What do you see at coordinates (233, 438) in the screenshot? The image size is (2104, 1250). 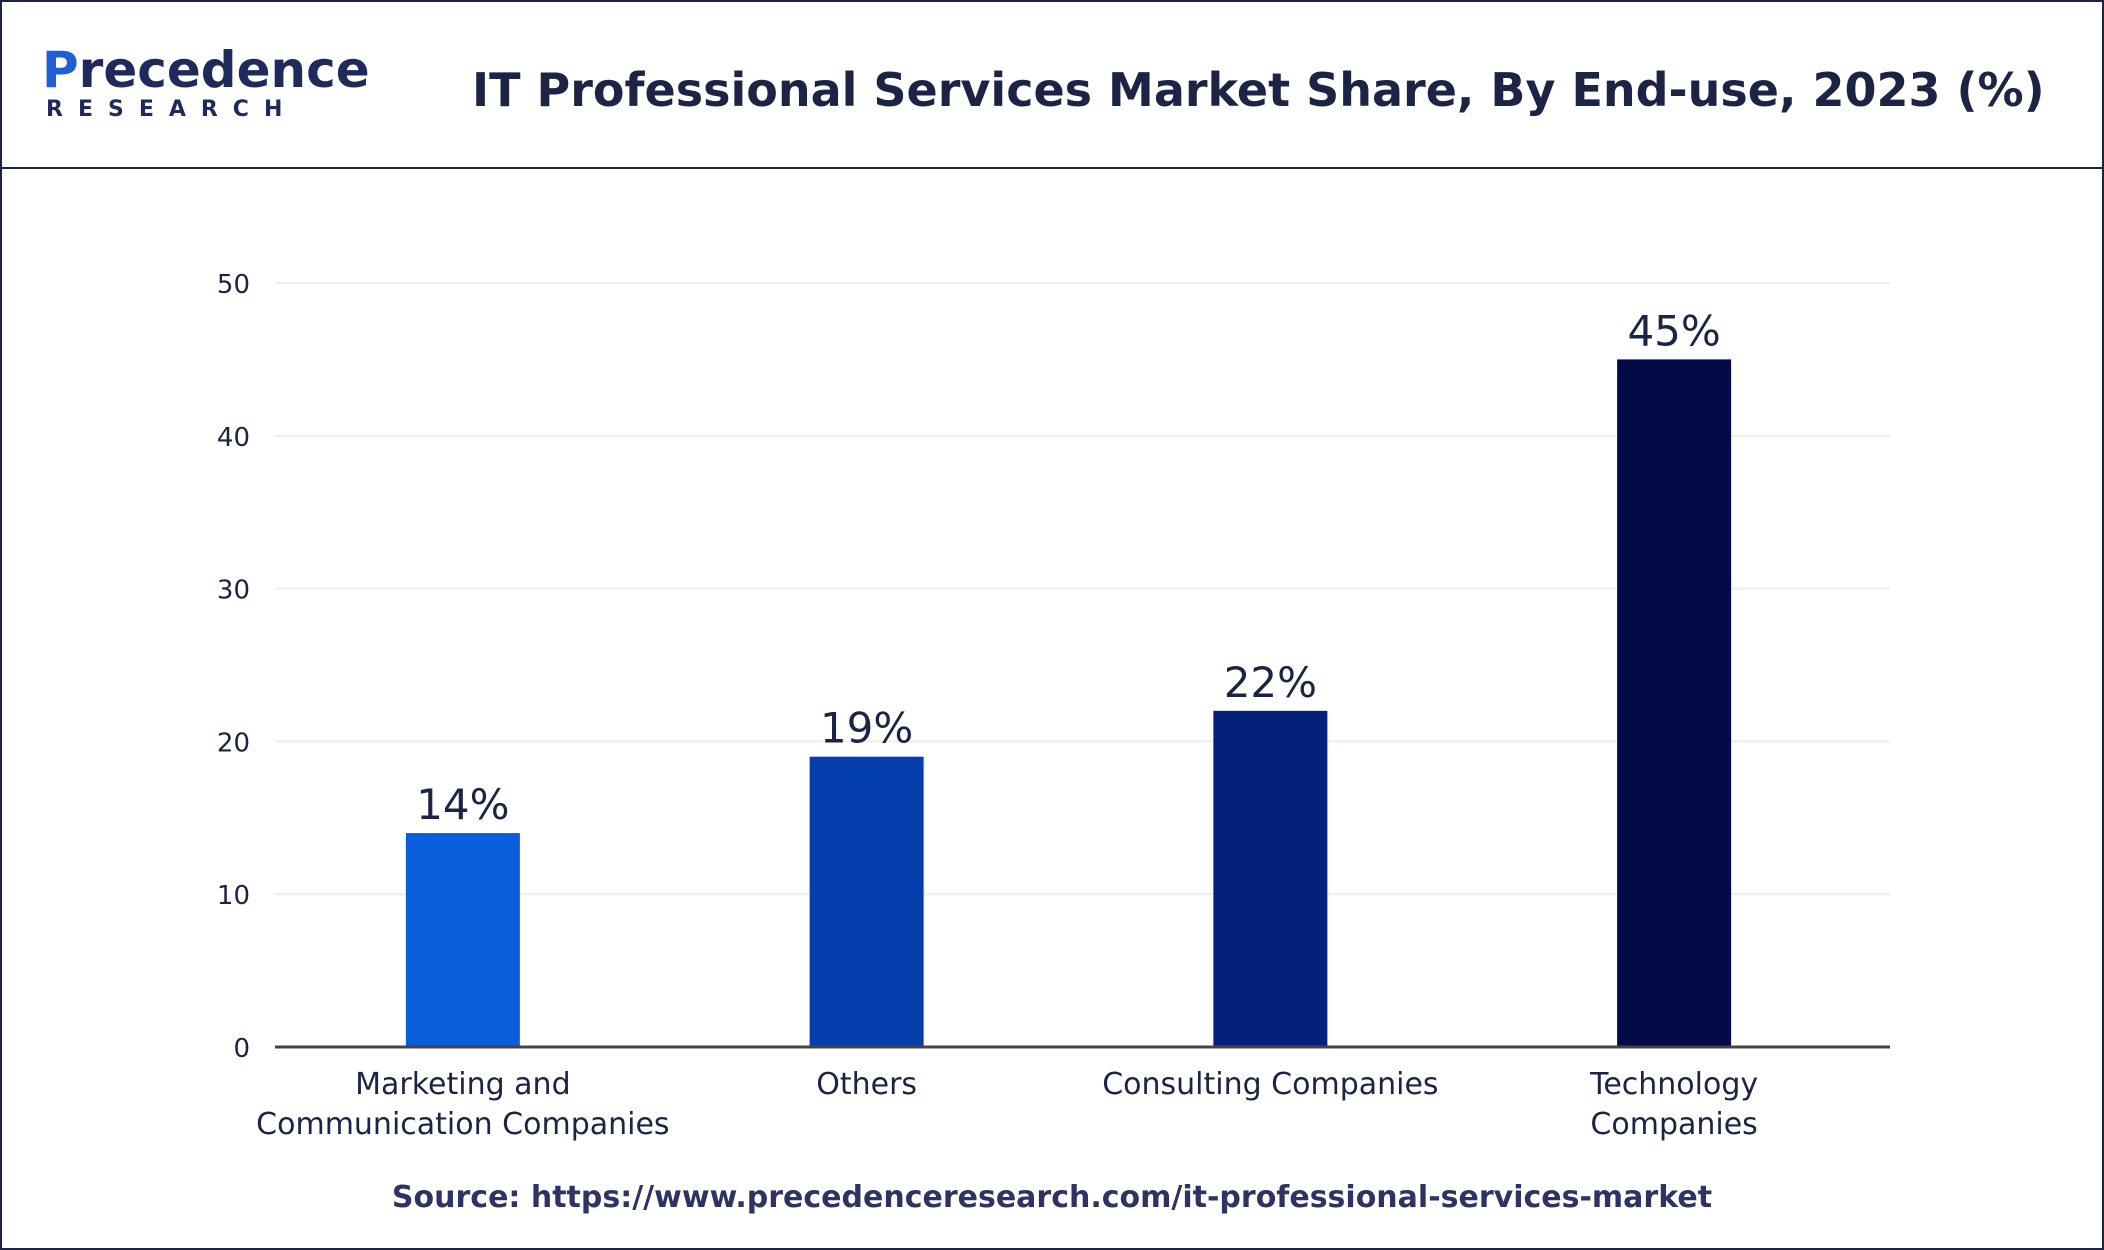 I see `y-tick-label: 40` at bounding box center [233, 438].